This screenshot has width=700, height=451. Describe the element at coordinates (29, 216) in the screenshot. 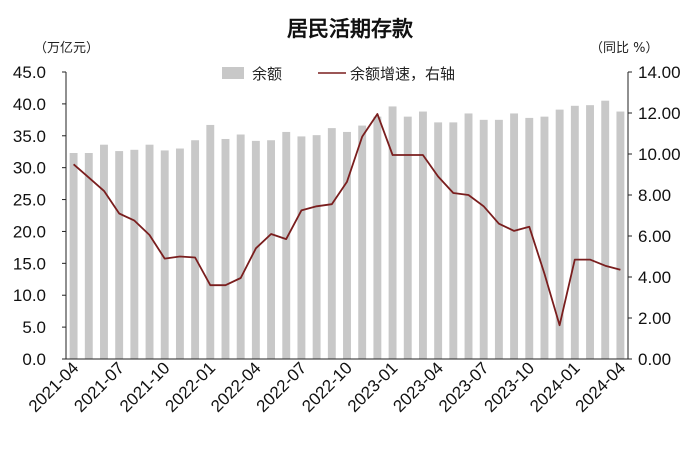

I see `left-axis-ticks: 45.0 40.0 35.0 30.0 25.0 20.0 15.0 10.0 5.0 0.0` at that location.